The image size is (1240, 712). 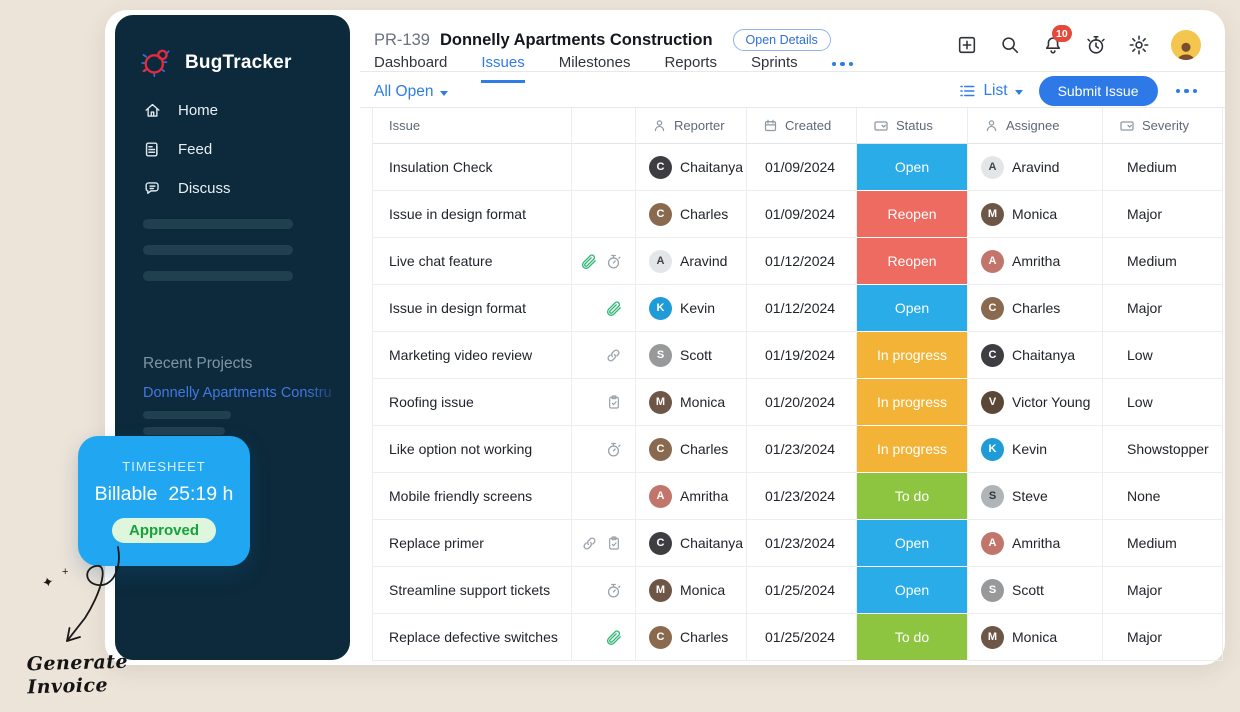 I want to click on assignee-name: Kevin, so click(x=1030, y=449).